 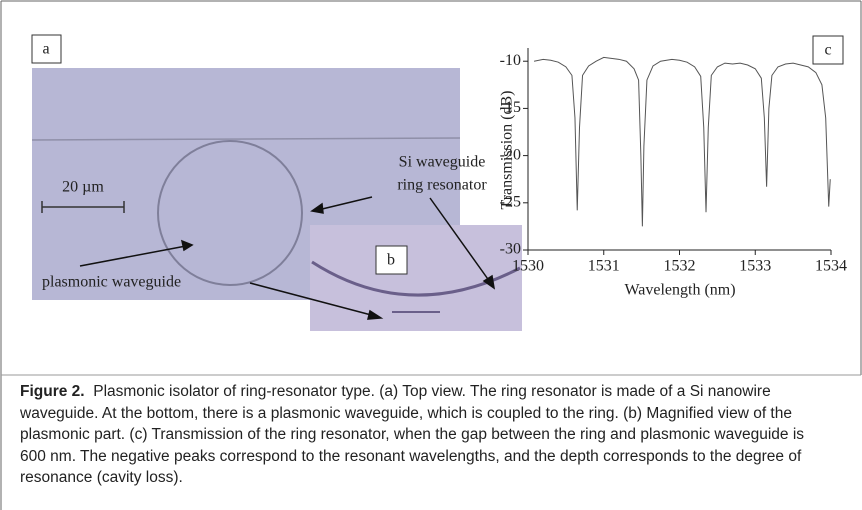 What do you see at coordinates (510, 60) in the screenshot?
I see `y-tick-label: -10` at bounding box center [510, 60].